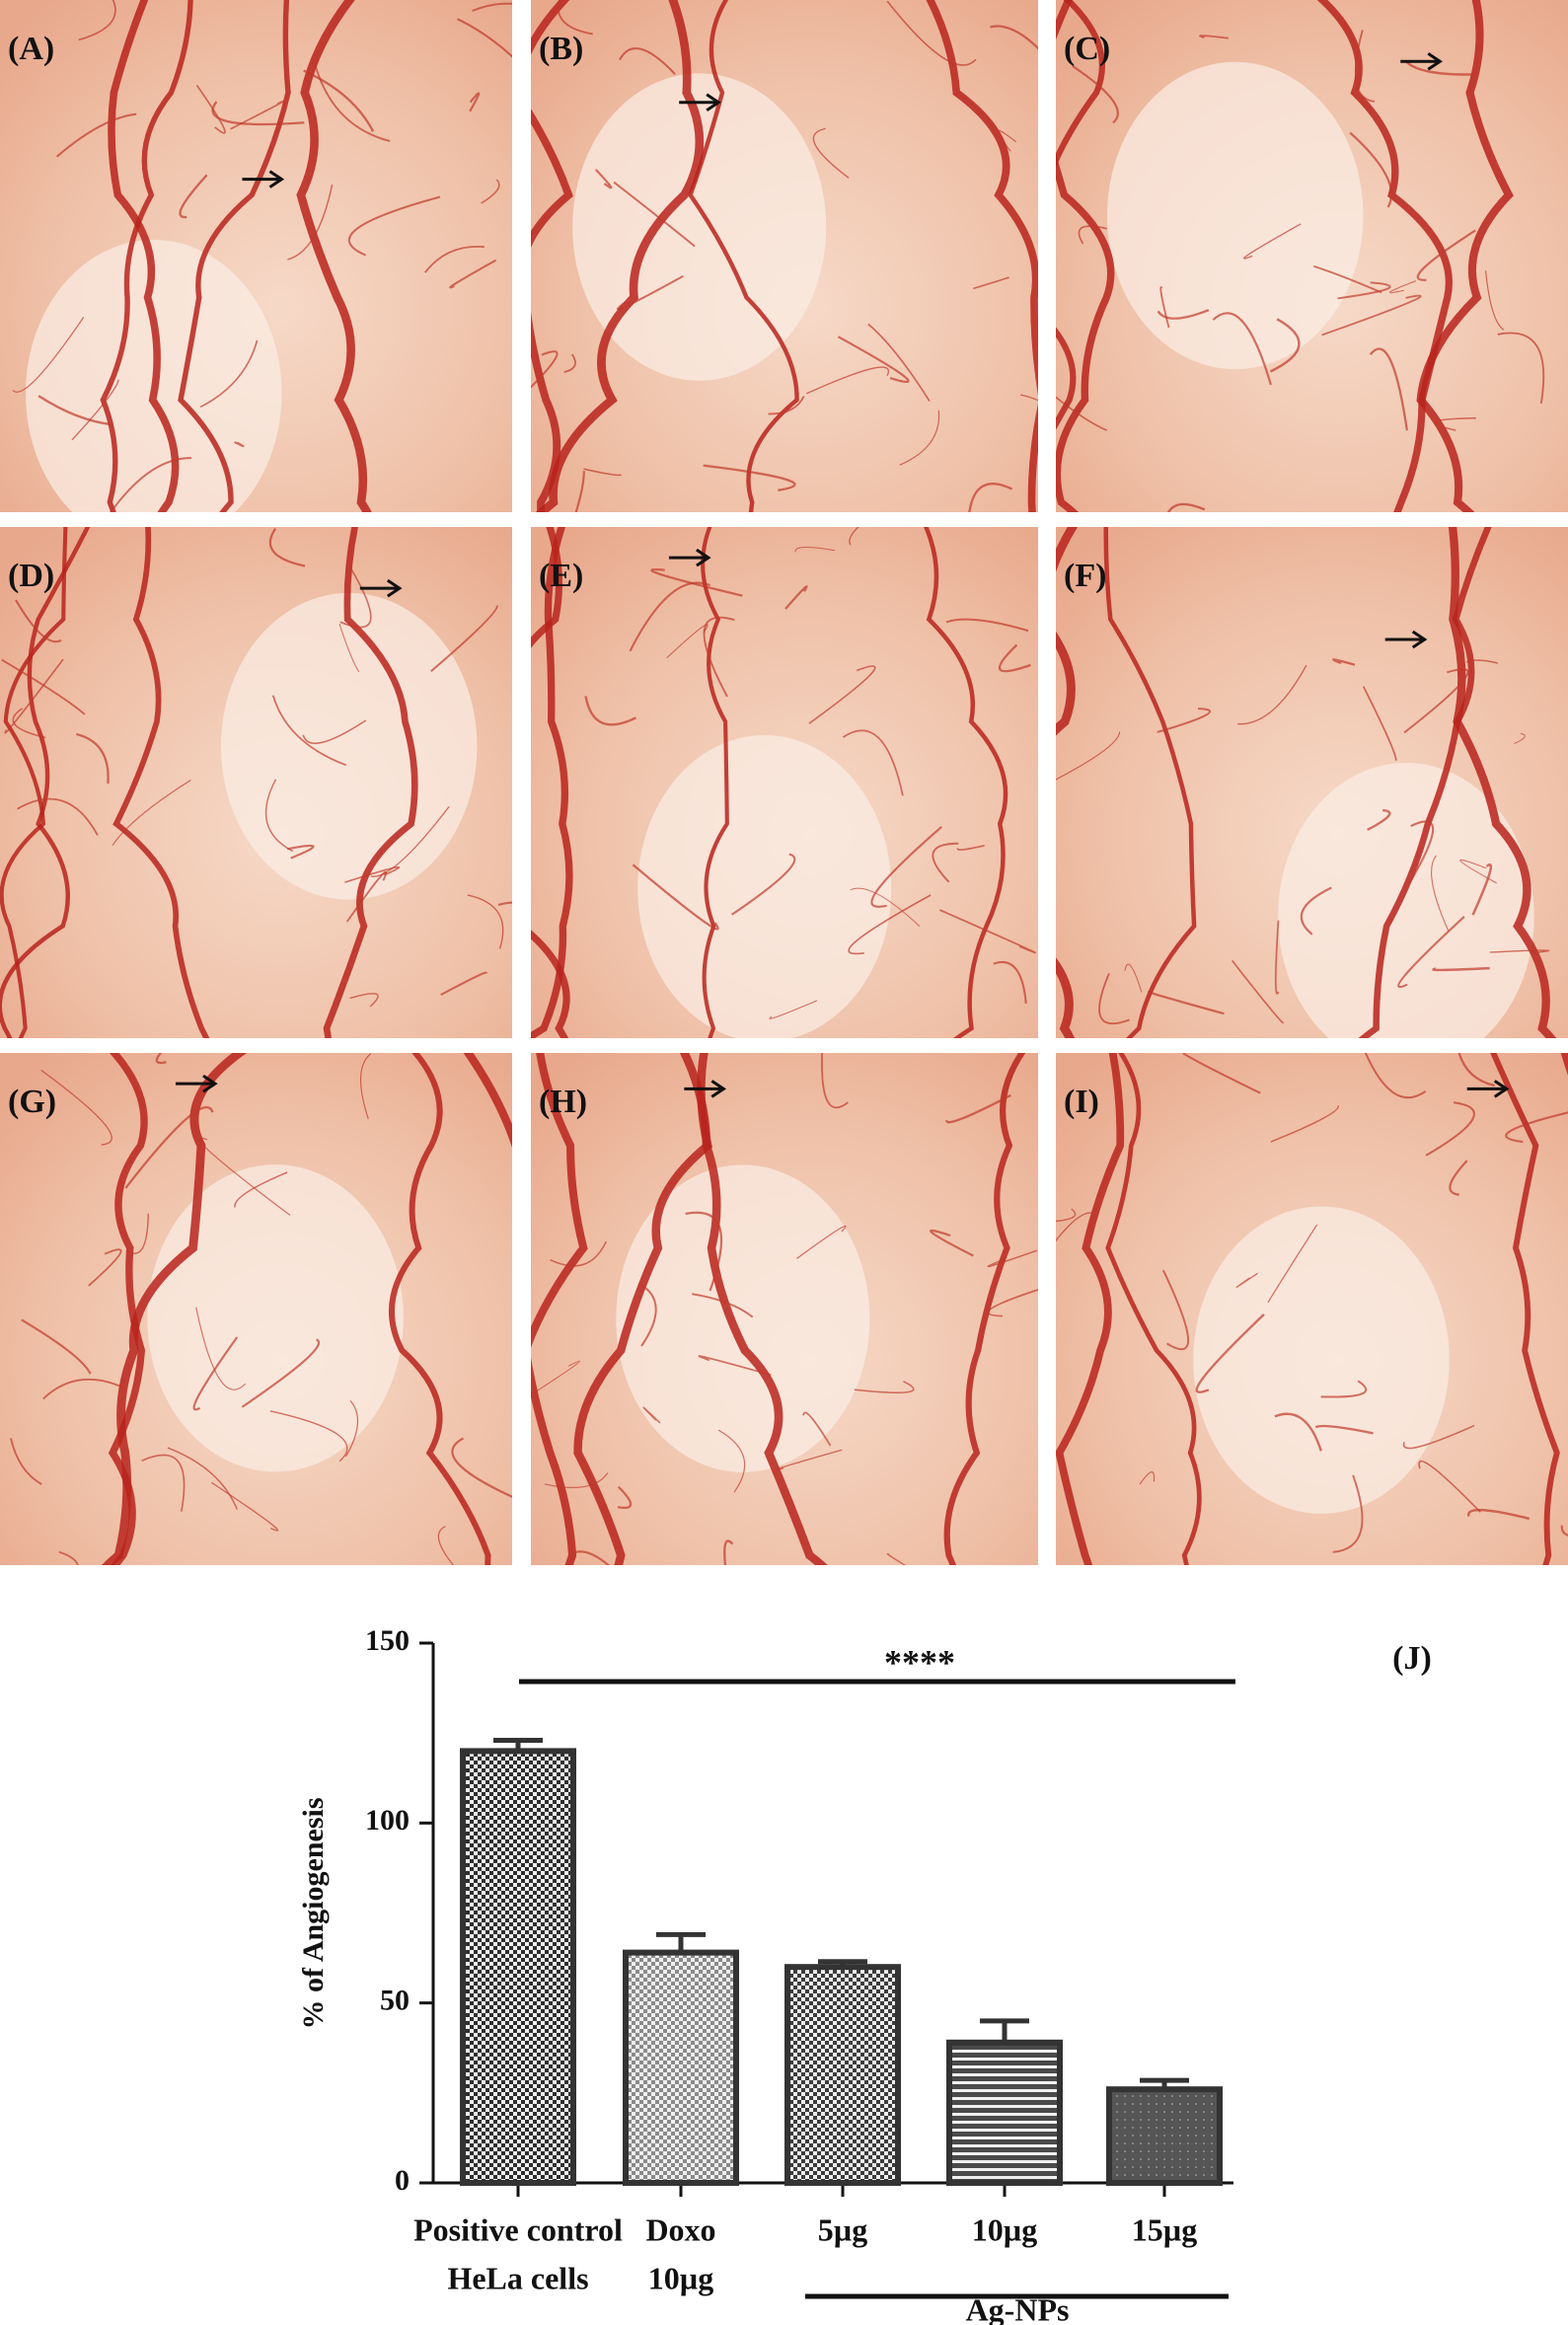  I want to click on y-tick-label: 0, so click(402, 2181).